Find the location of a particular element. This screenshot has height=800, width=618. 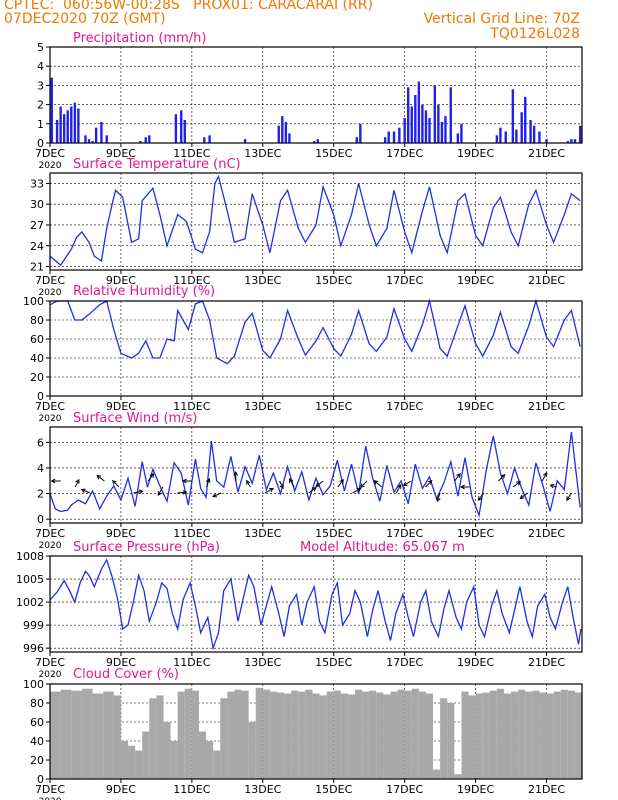

y-tick-label: 30 is located at coordinates (37, 204).